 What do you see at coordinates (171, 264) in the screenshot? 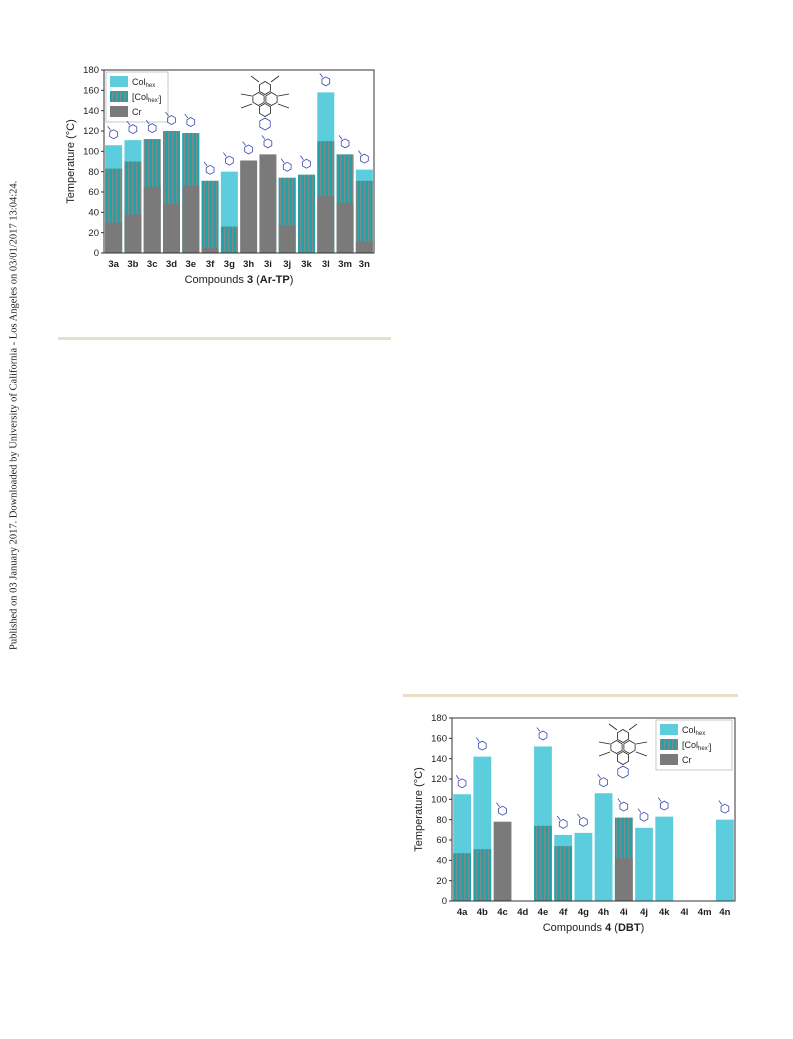
I see `x-tick-label: 3d` at bounding box center [171, 264].